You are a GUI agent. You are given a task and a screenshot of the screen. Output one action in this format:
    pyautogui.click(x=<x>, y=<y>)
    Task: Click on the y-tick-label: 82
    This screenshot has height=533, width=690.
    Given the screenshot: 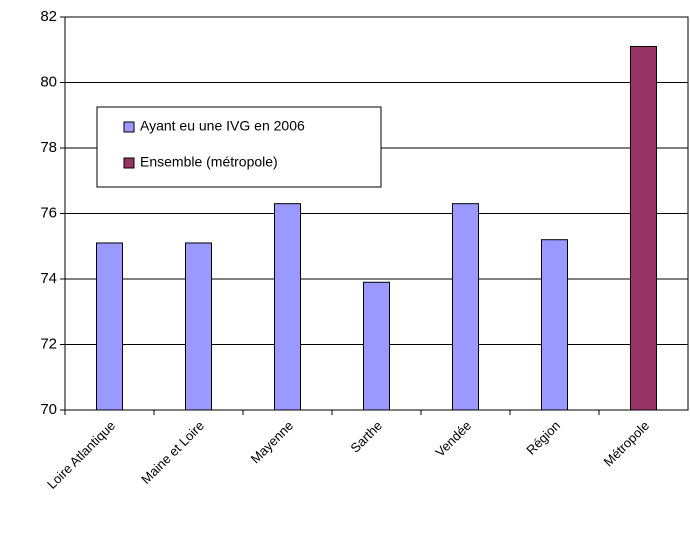 What is the action you would take?
    pyautogui.click(x=48, y=16)
    